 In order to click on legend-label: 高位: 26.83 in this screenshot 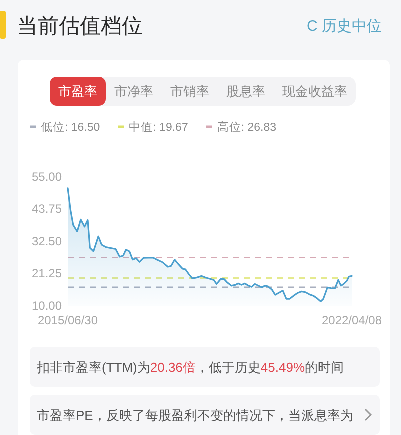, I will do `click(247, 127)`.